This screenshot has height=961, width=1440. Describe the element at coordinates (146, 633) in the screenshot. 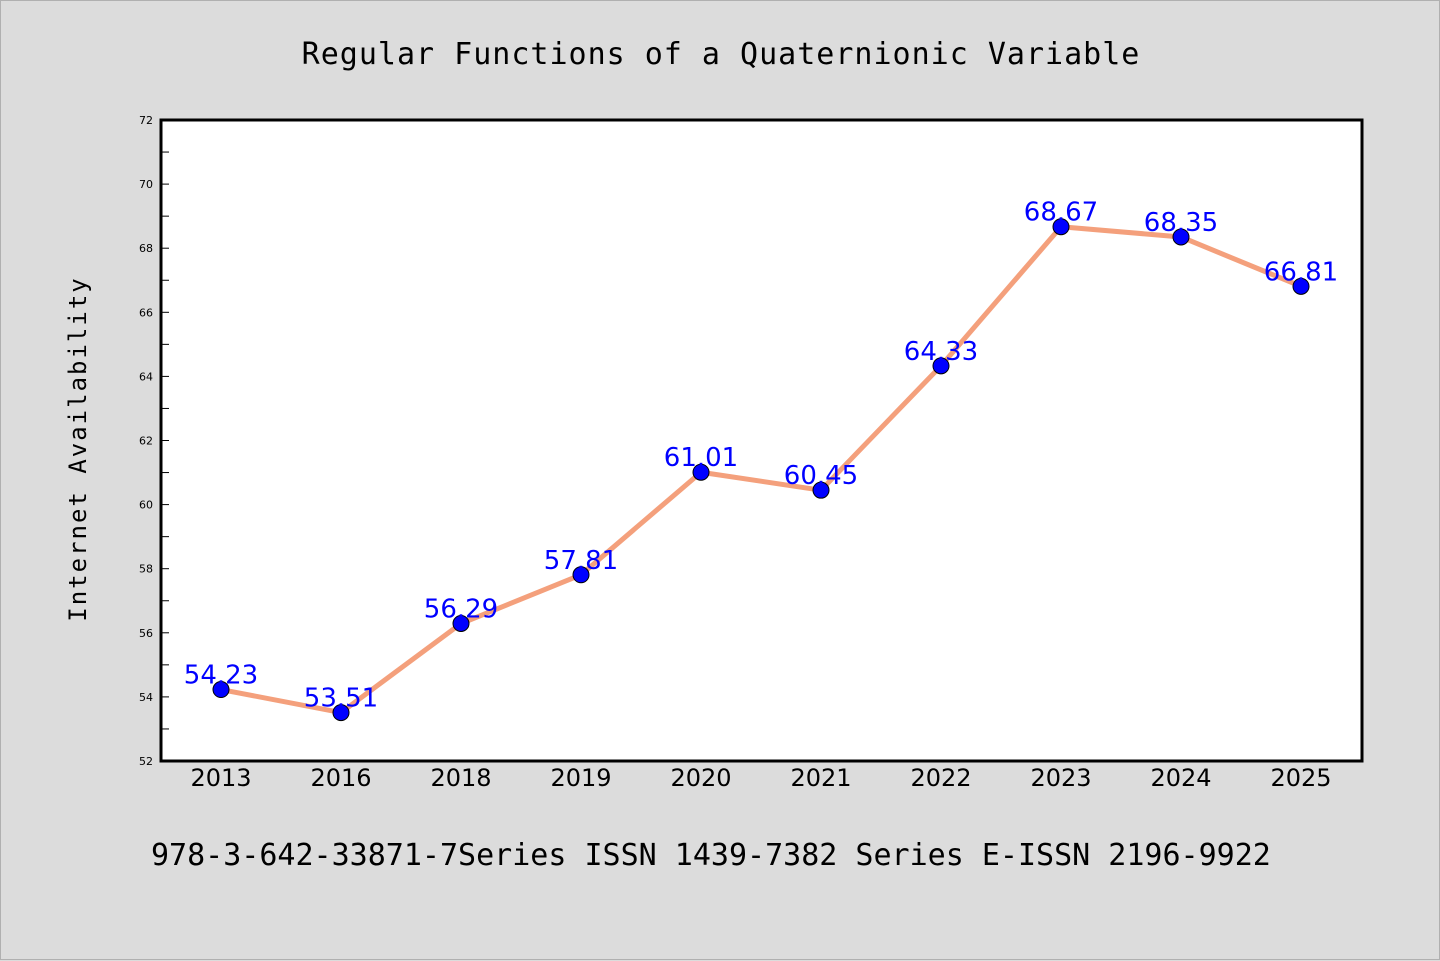

I see `y-tick-label: 56` at that location.